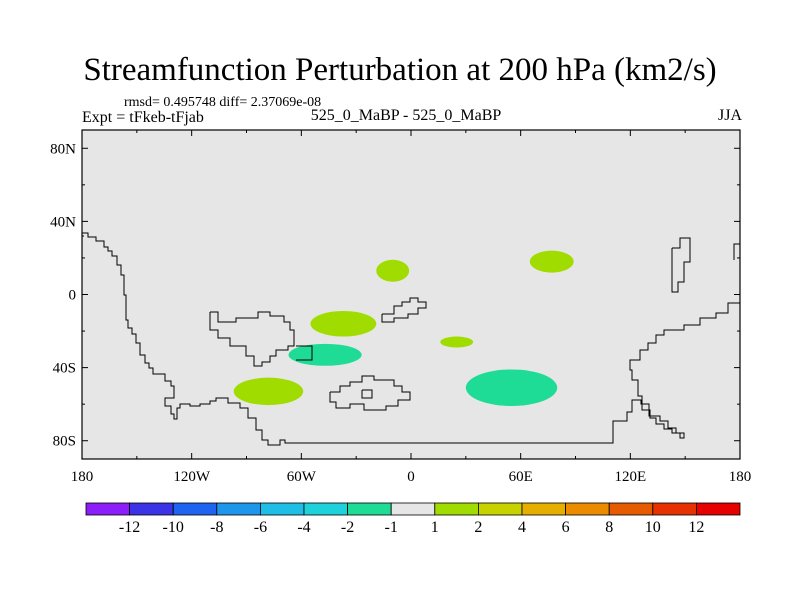 Image resolution: width=800 pixels, height=600 pixels. I want to click on season-label: JJA, so click(729, 115).